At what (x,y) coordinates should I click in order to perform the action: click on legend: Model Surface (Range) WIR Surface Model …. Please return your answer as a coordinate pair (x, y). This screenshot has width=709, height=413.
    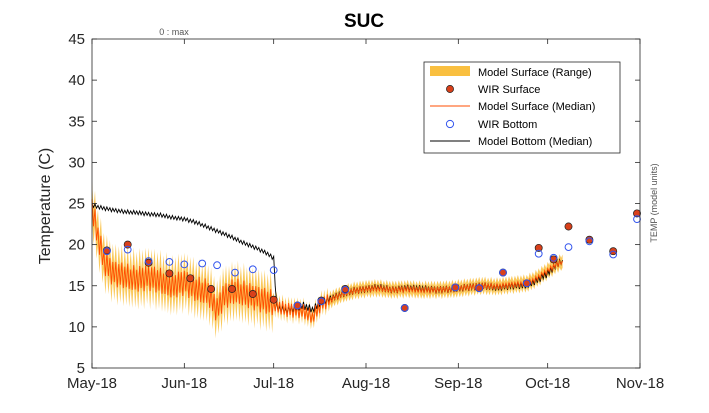
    Looking at the image, I should click on (522, 107).